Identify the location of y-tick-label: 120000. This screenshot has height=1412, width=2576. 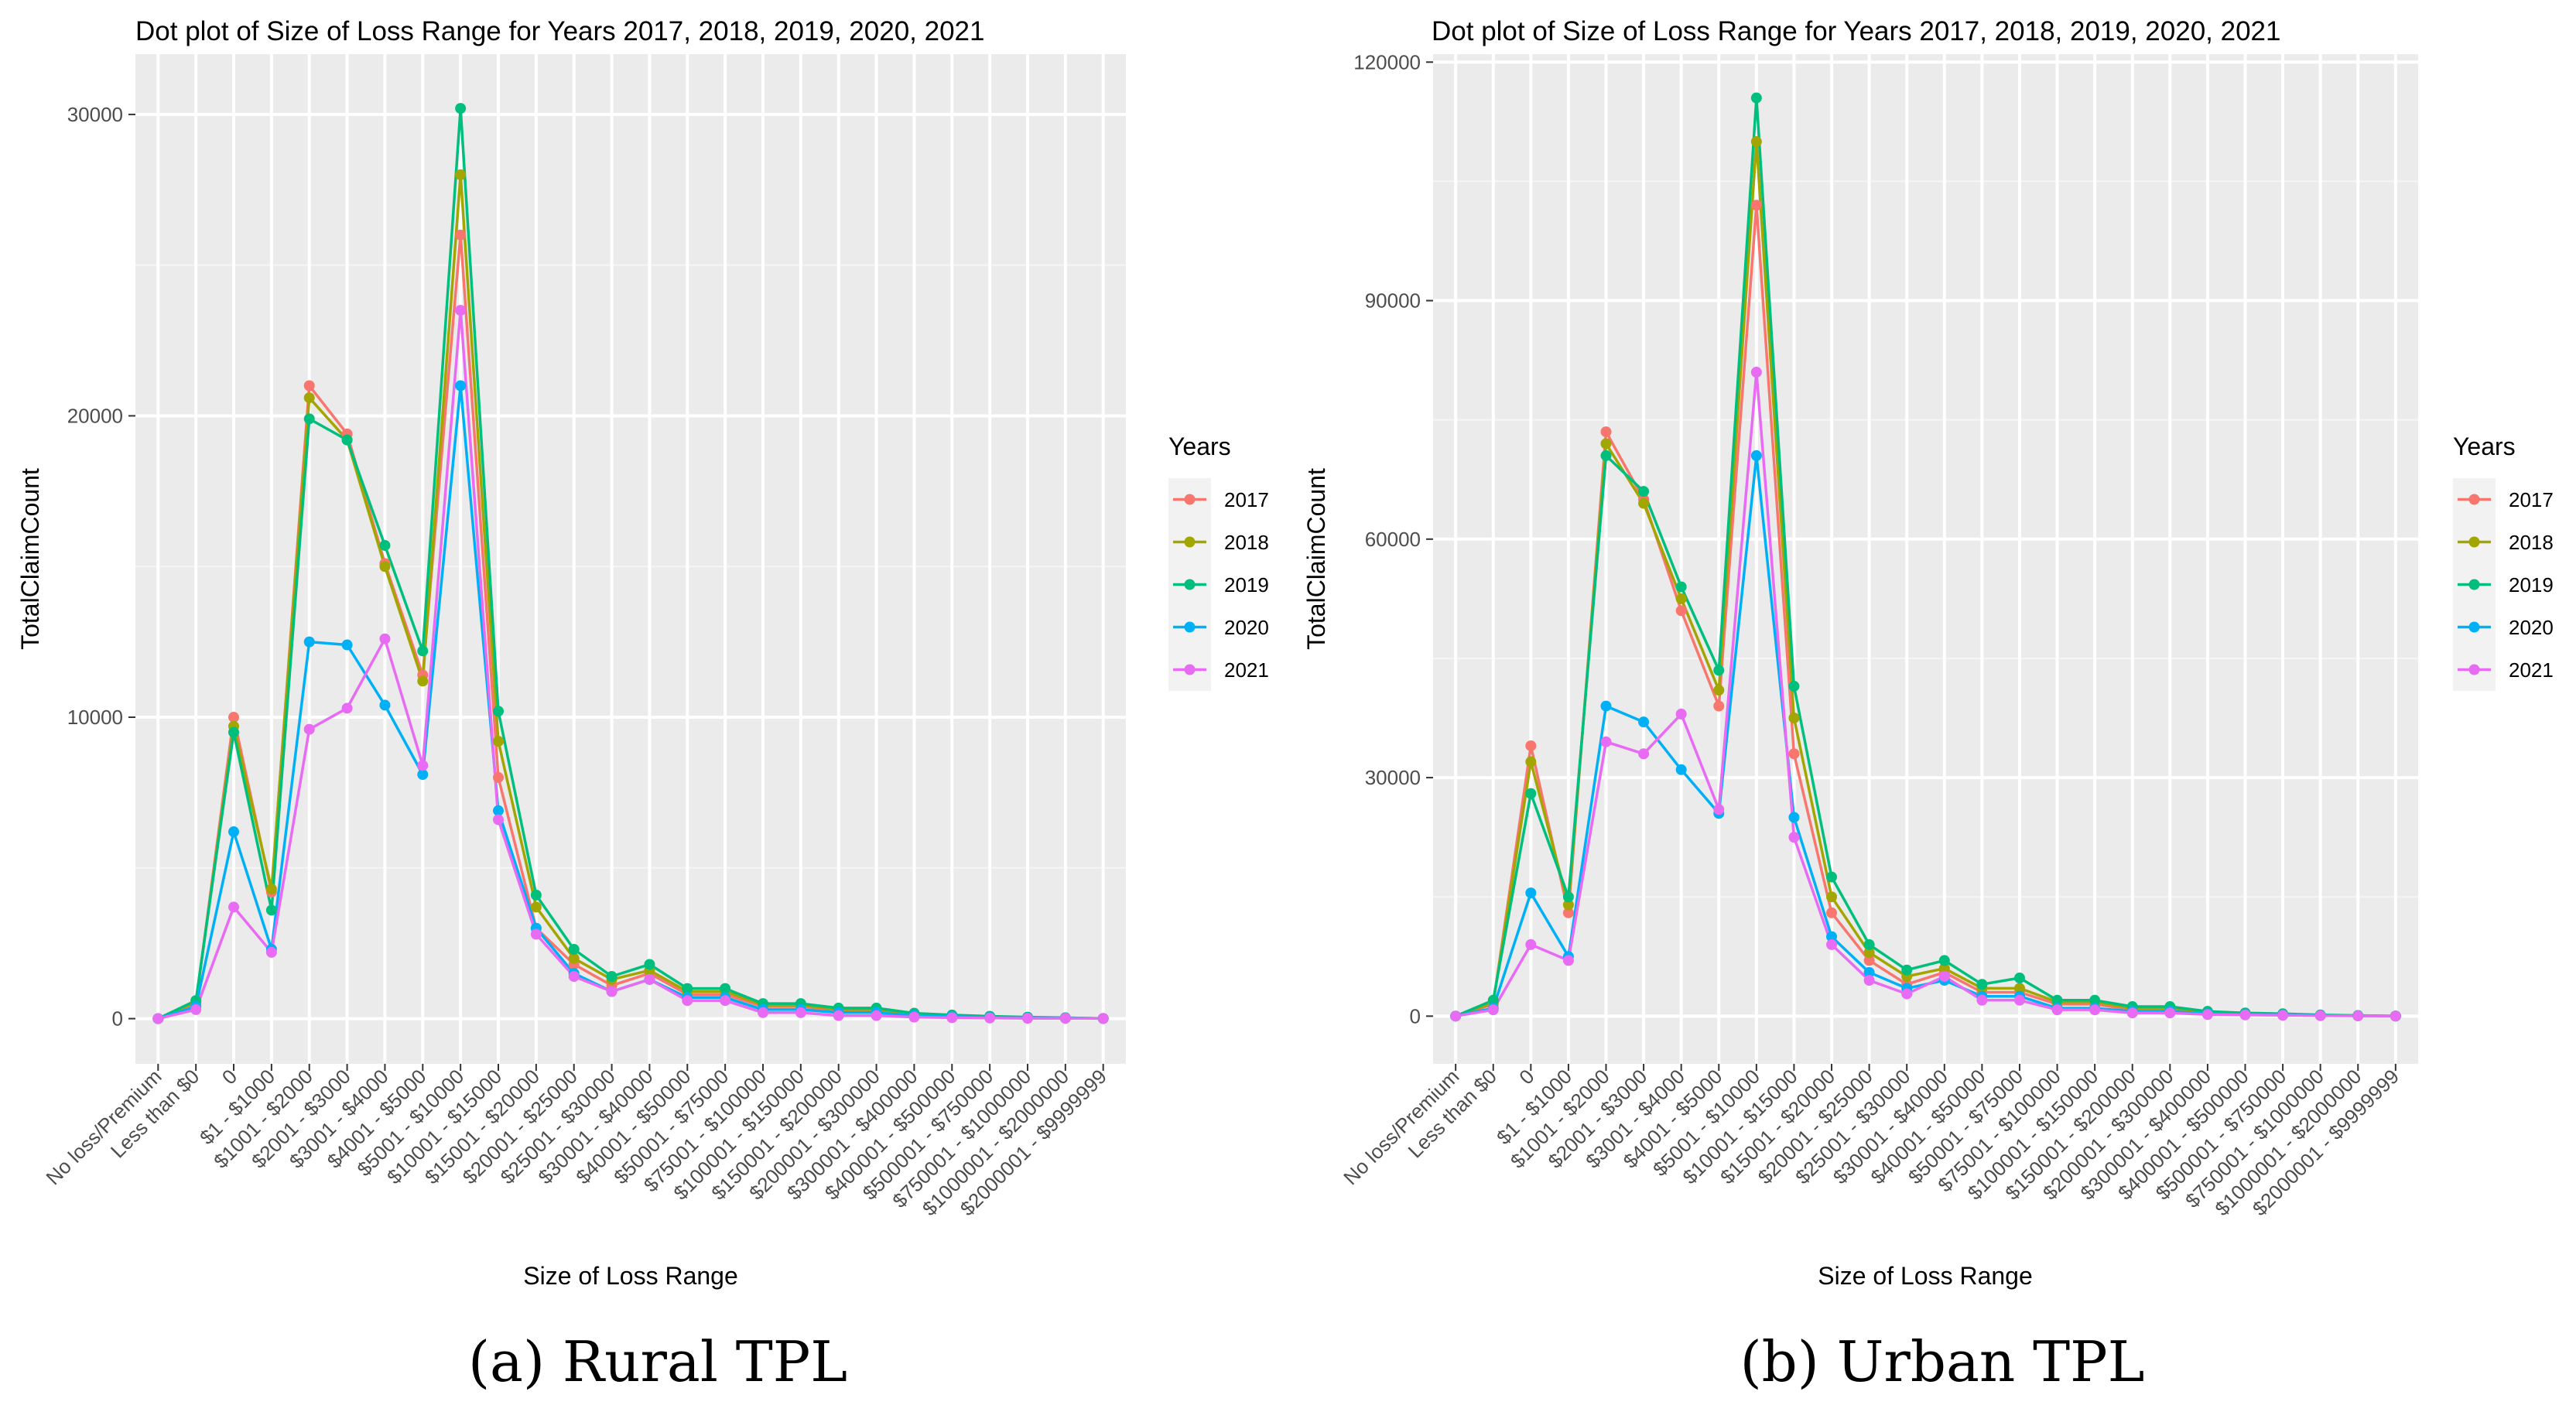
(1387, 62).